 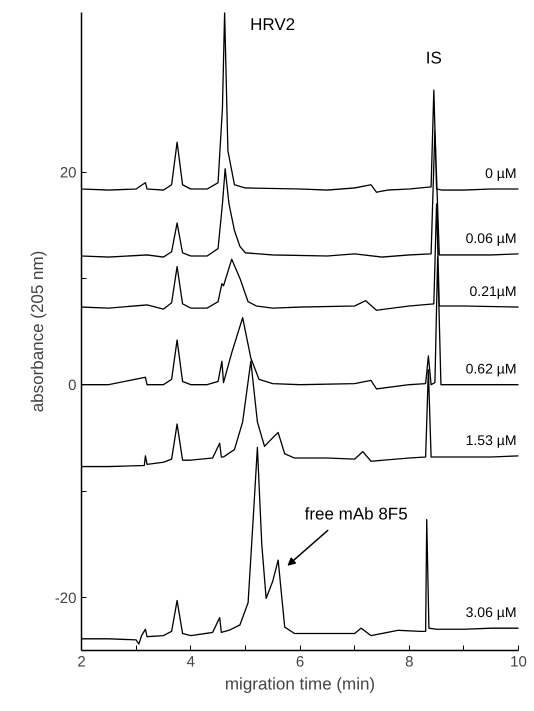 What do you see at coordinates (491, 368) in the screenshot?
I see `series-label: 0.62 µM` at bounding box center [491, 368].